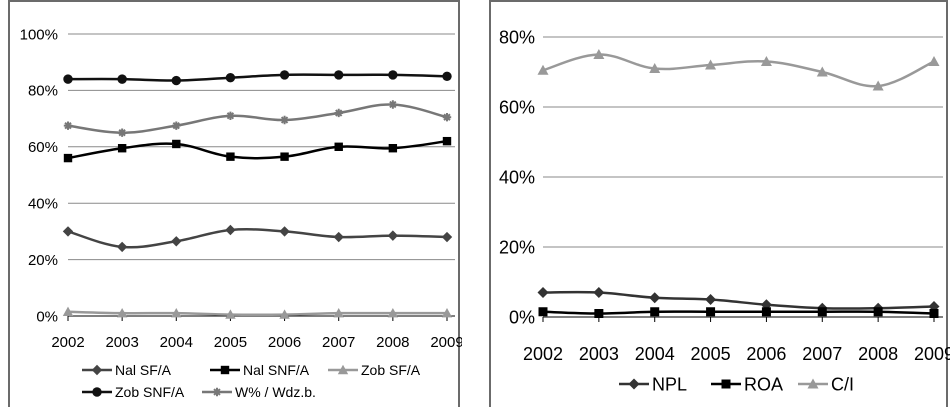  I want to click on legend-label: Zob SF/A, so click(391, 370).